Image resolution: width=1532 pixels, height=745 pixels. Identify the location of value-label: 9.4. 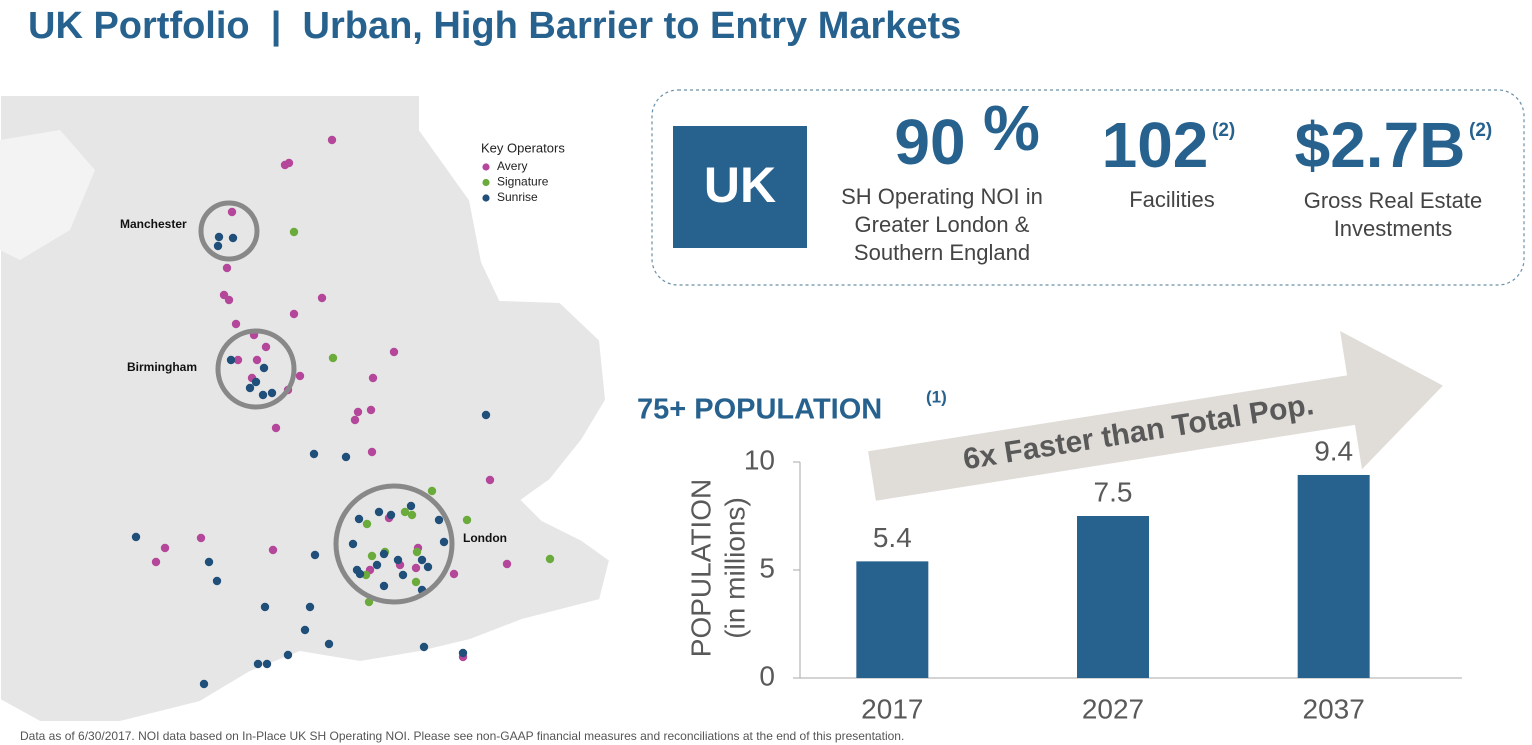
(1333, 450).